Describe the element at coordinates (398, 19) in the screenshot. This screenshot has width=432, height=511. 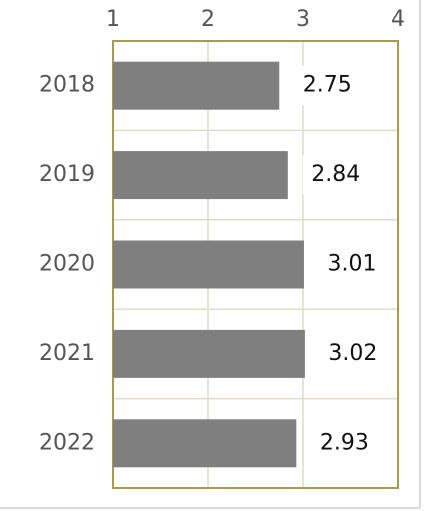
I see `x-tick-label: 4` at that location.